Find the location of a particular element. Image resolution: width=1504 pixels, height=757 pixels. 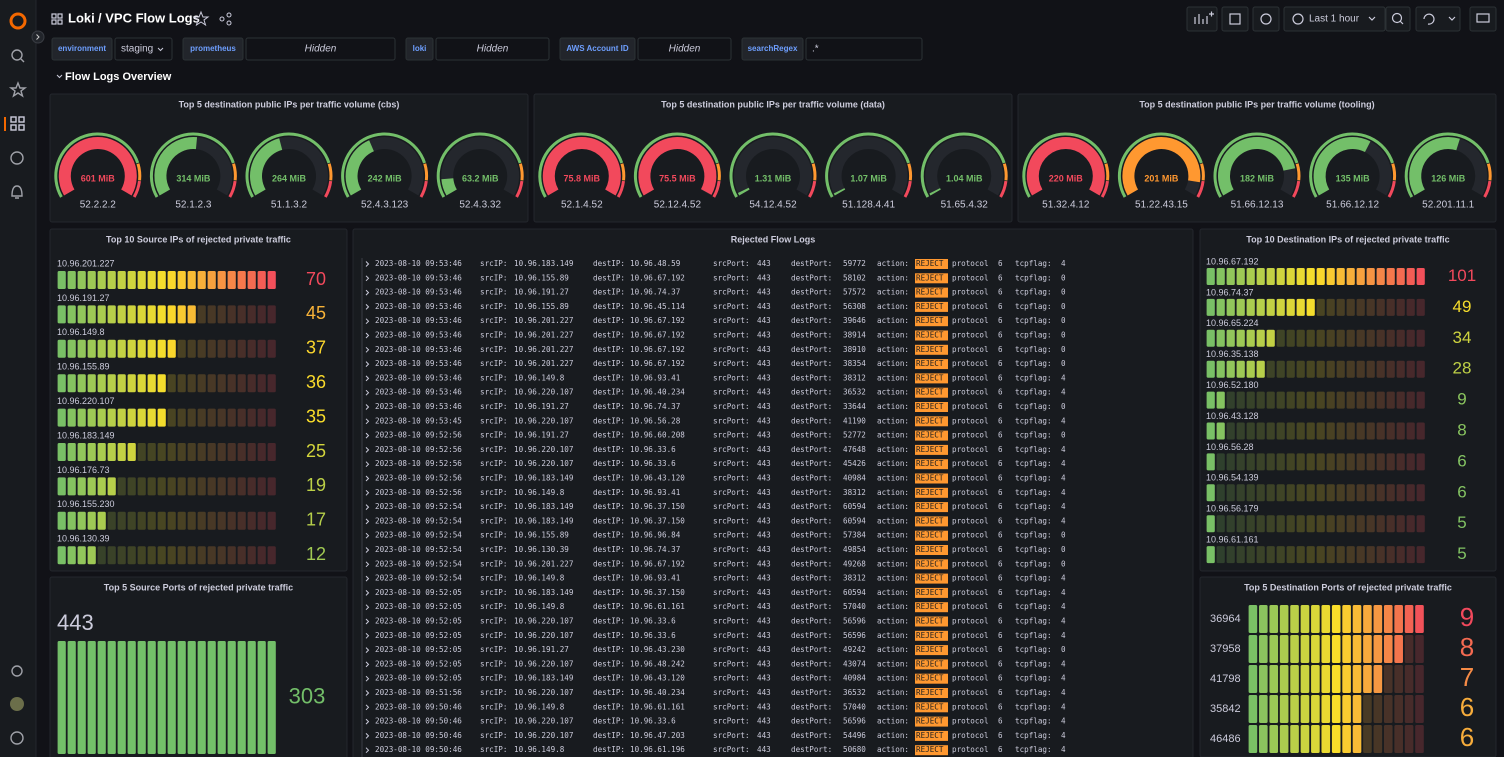

dashboards-icon is located at coordinates (13, 119).